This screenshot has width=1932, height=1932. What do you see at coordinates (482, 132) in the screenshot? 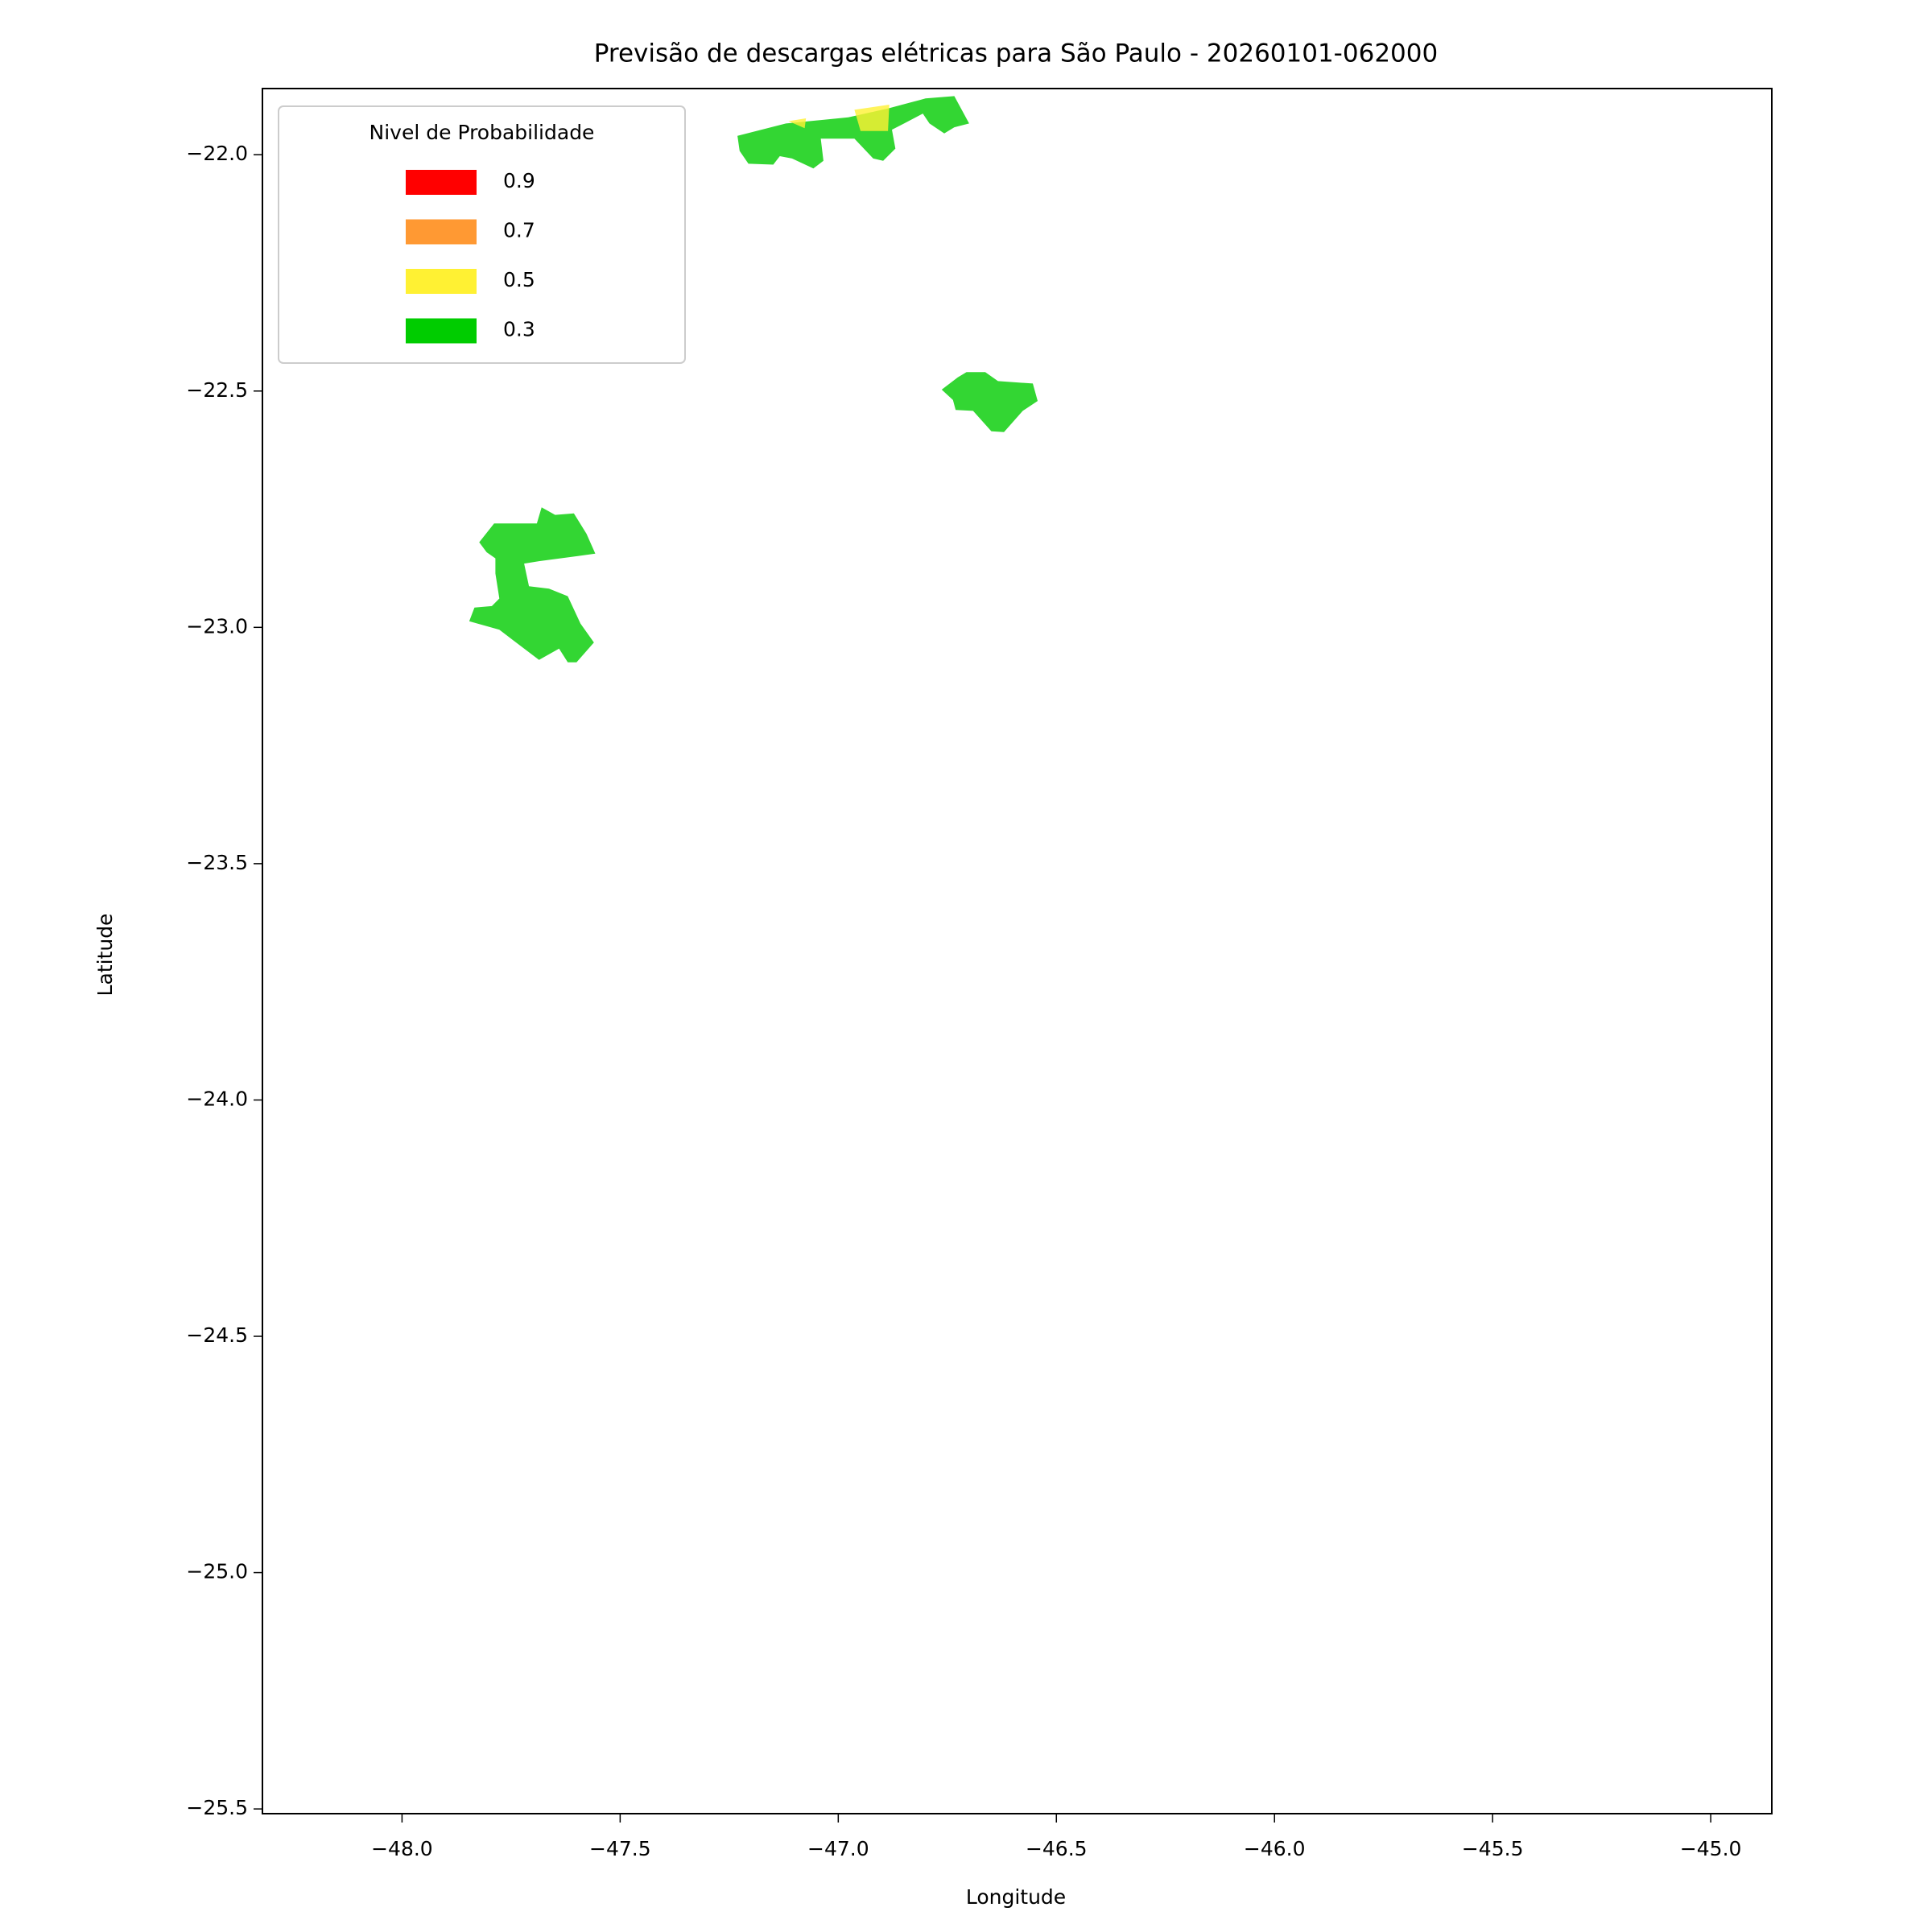
I see `legend-title: Nivel de Probabilidade` at bounding box center [482, 132].